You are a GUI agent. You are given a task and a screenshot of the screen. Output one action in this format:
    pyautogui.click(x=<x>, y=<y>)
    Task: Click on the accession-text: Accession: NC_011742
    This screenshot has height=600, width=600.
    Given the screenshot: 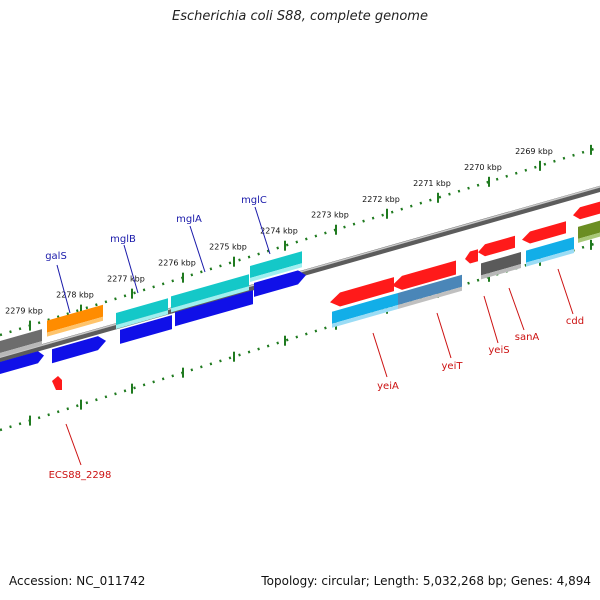 What is the action you would take?
    pyautogui.click(x=77, y=581)
    